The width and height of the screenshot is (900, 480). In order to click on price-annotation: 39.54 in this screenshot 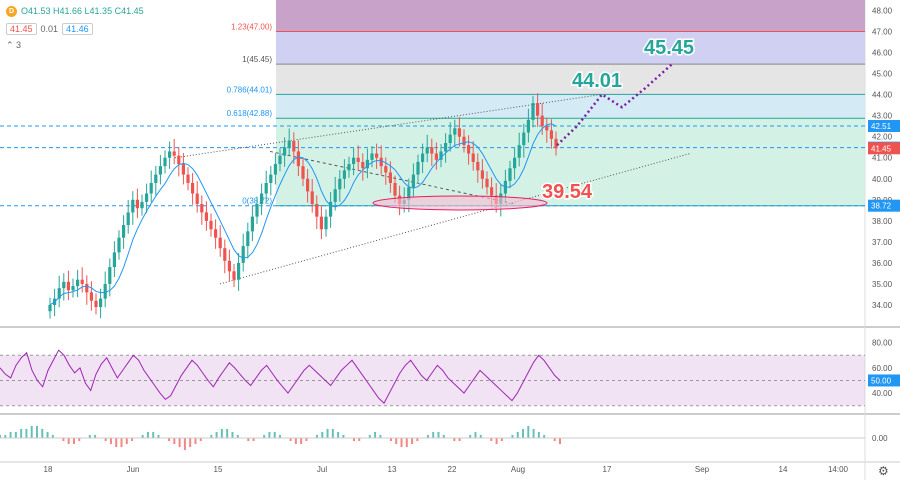, I will do `click(567, 192)`.